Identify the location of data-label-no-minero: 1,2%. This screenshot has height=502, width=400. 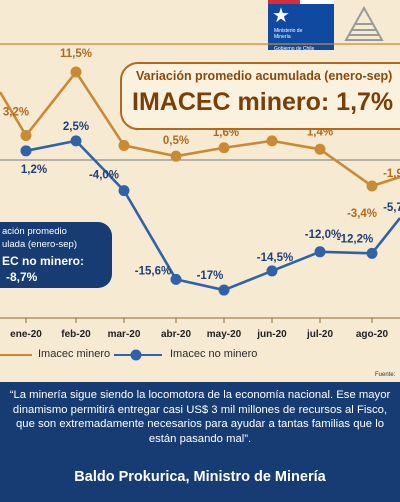
(34, 170).